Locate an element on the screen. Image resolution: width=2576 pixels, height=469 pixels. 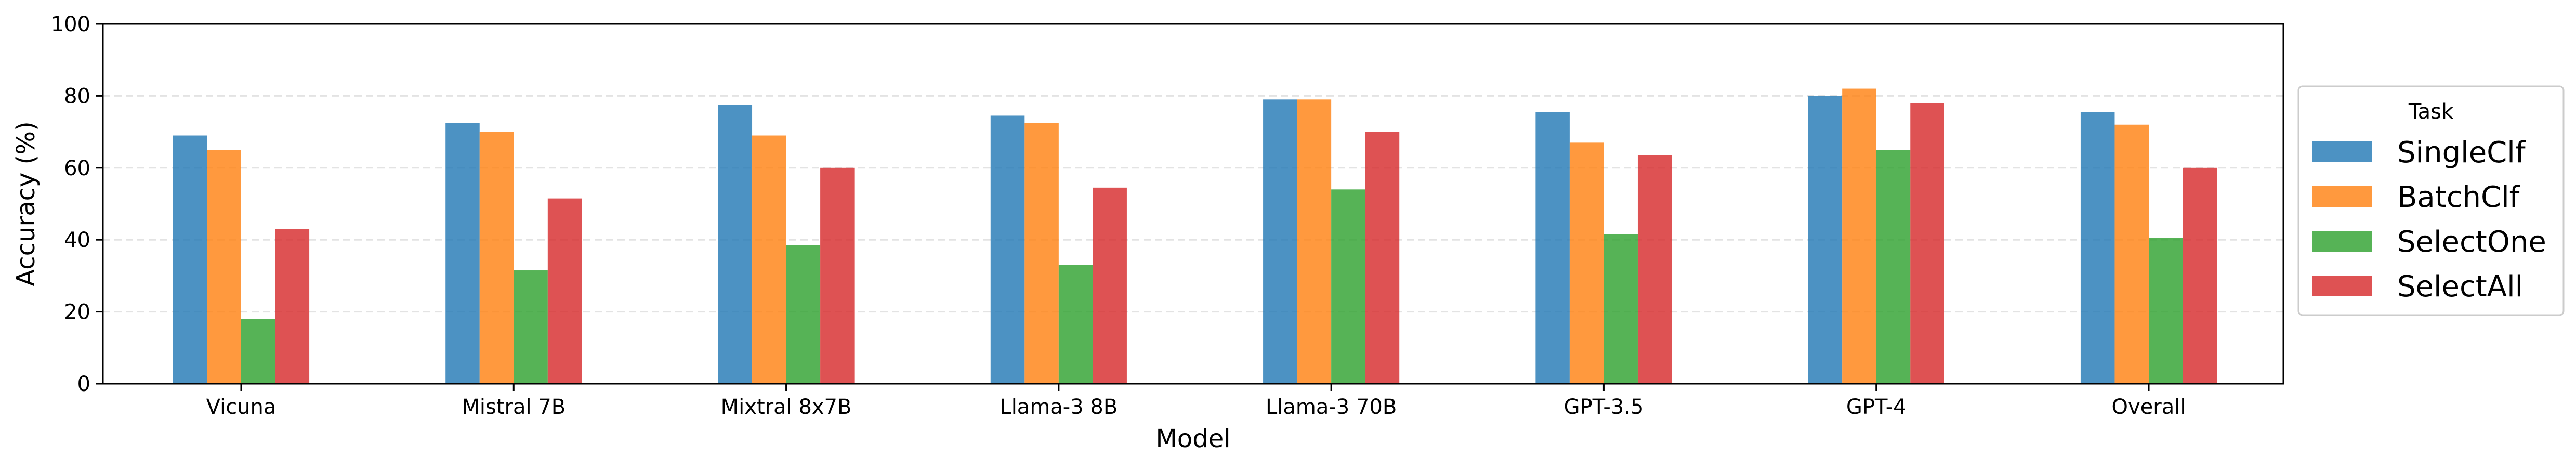
bar-selectone-overall is located at coordinates (2166, 311).